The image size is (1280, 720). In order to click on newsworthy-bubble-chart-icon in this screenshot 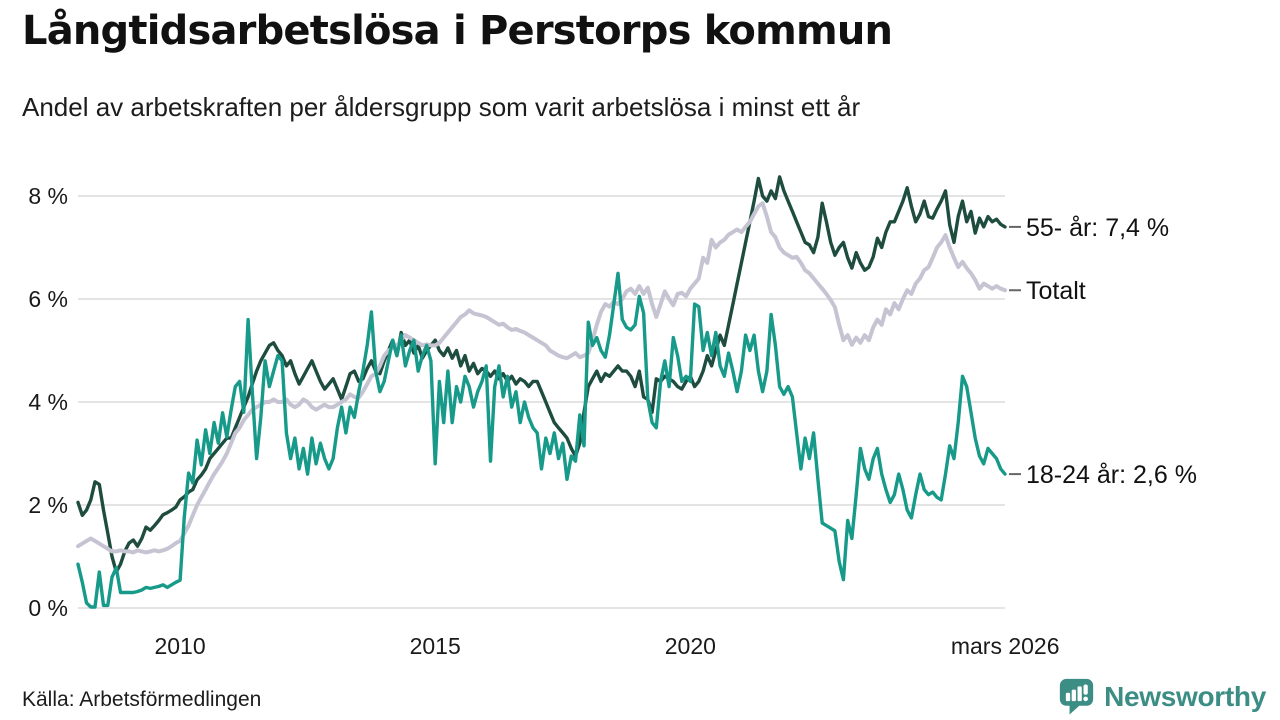, I will do `click(1076, 696)`.